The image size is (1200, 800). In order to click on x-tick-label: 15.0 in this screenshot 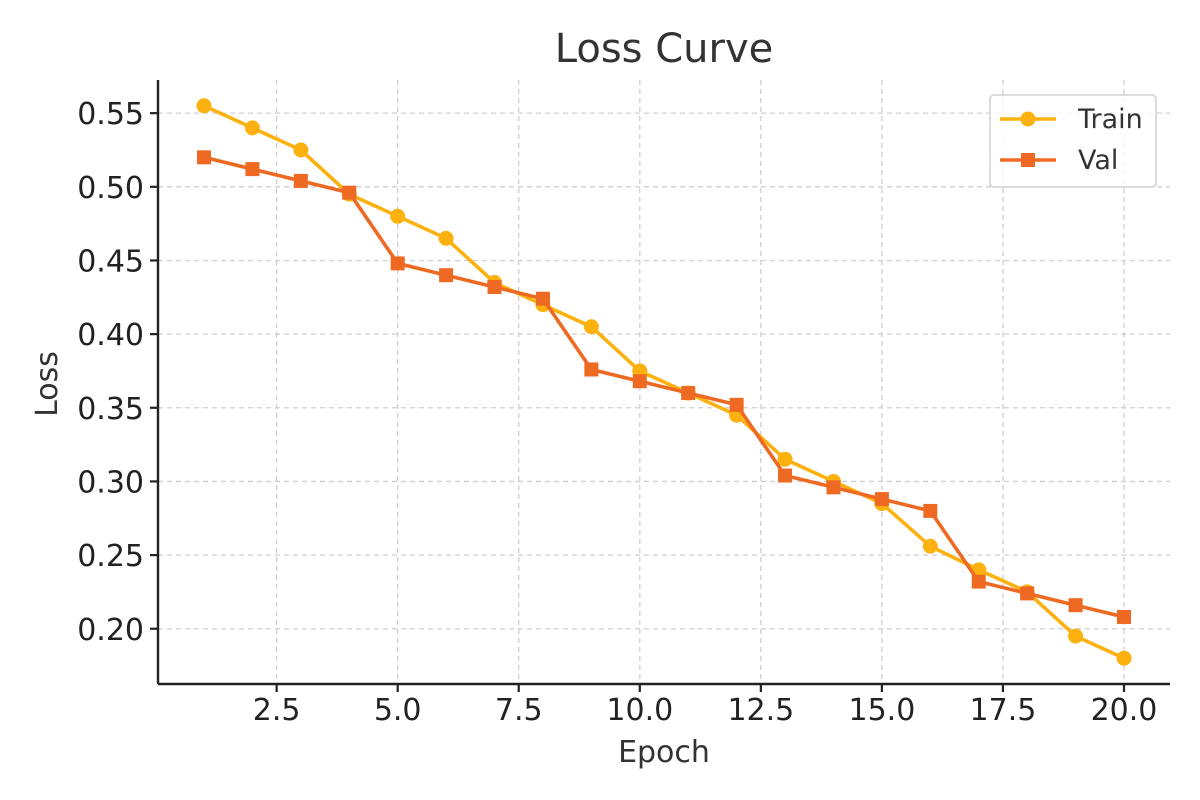, I will do `click(881, 710)`.